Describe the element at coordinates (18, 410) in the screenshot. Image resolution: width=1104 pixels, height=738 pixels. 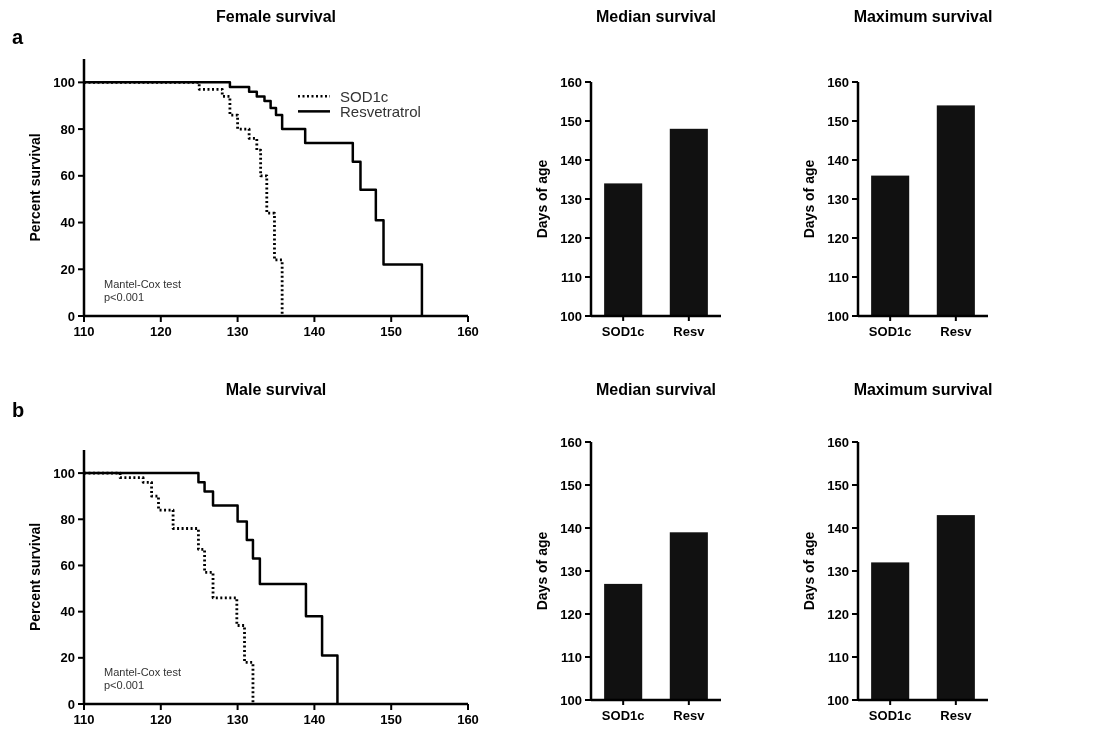
I see `text: b` at that location.